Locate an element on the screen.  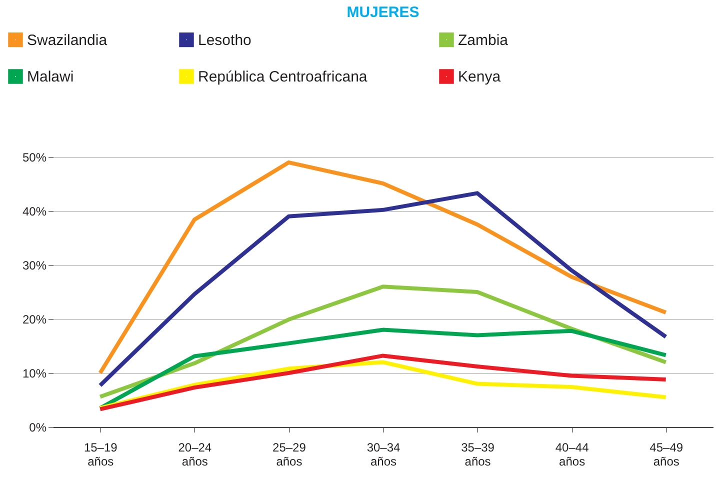
legend-label: Kenya is located at coordinates (480, 77).